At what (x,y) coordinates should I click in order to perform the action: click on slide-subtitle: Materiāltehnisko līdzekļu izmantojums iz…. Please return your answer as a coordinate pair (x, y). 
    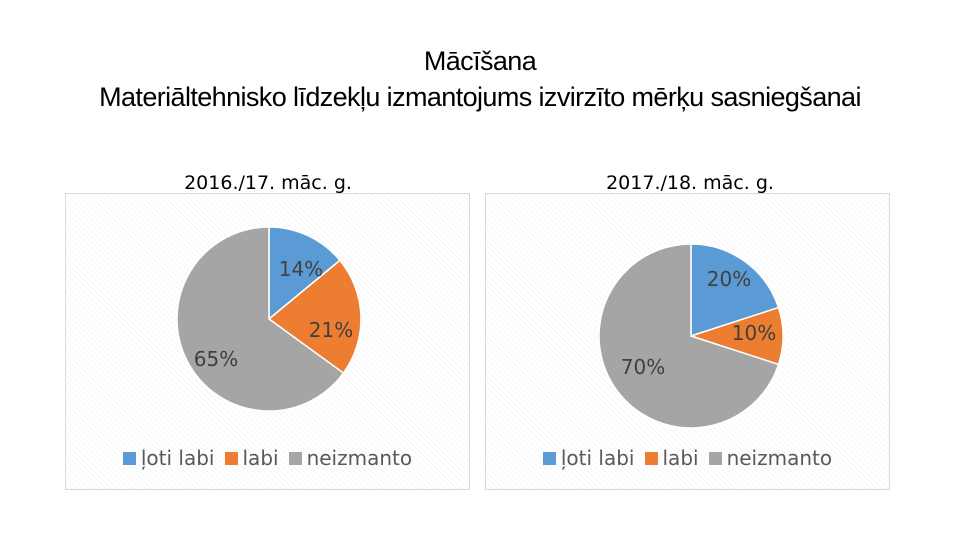
    Looking at the image, I should click on (480, 97).